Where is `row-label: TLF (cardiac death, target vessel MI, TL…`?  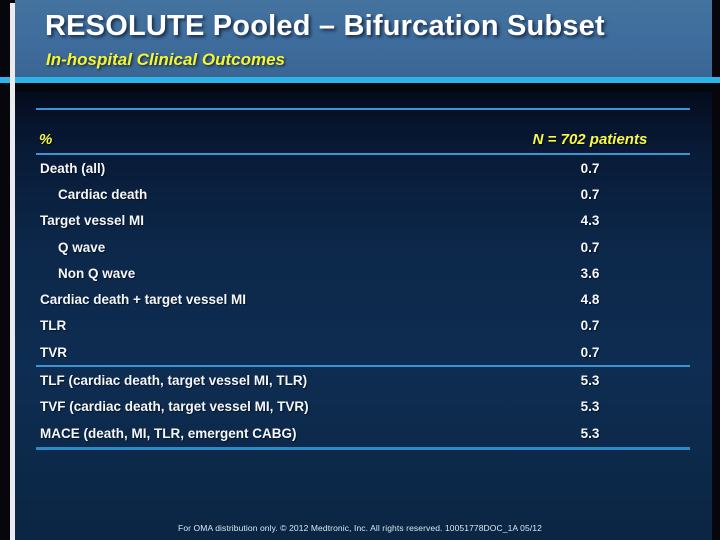
row-label: TLF (cardiac death, target vessel MI, TL… is located at coordinates (174, 381).